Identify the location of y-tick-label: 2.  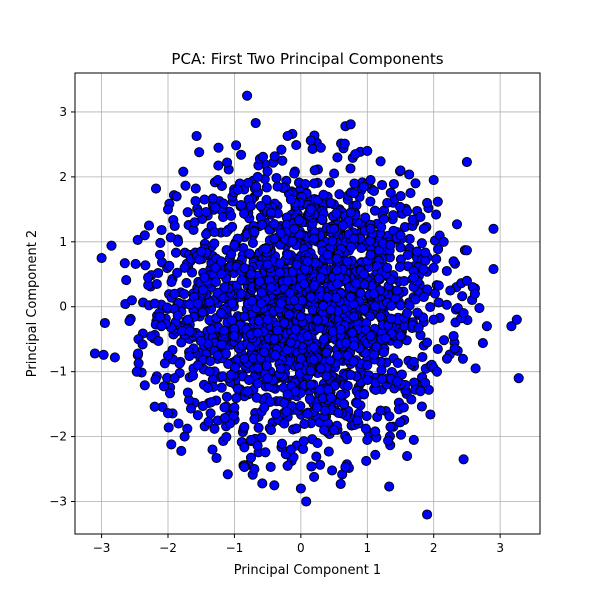
(63, 177).